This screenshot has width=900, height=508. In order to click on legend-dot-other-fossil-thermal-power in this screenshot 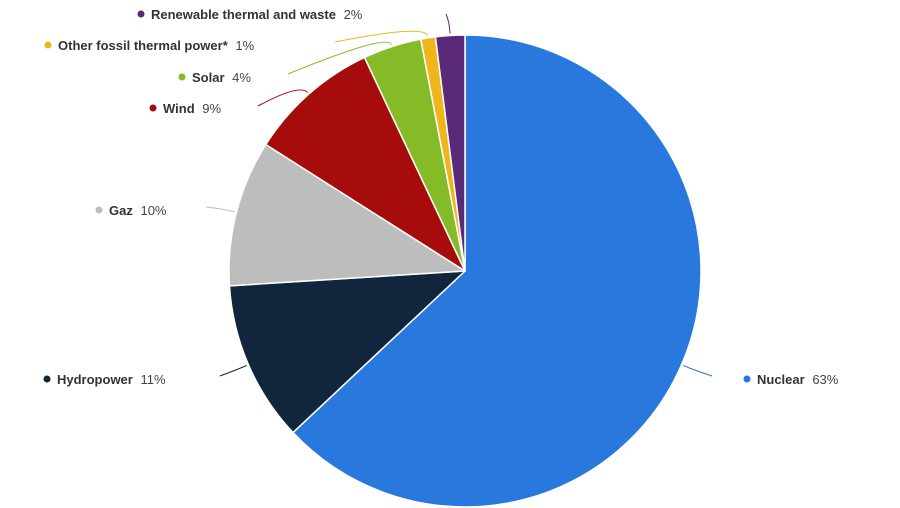, I will do `click(48, 45)`.